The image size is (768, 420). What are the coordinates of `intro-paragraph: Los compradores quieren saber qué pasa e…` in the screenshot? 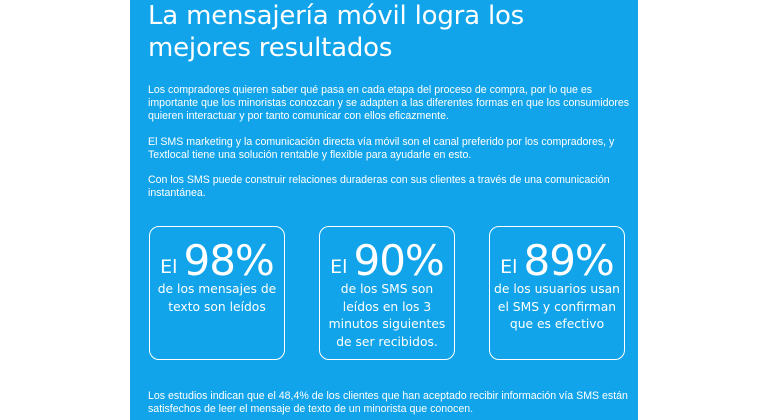 It's located at (389, 103).